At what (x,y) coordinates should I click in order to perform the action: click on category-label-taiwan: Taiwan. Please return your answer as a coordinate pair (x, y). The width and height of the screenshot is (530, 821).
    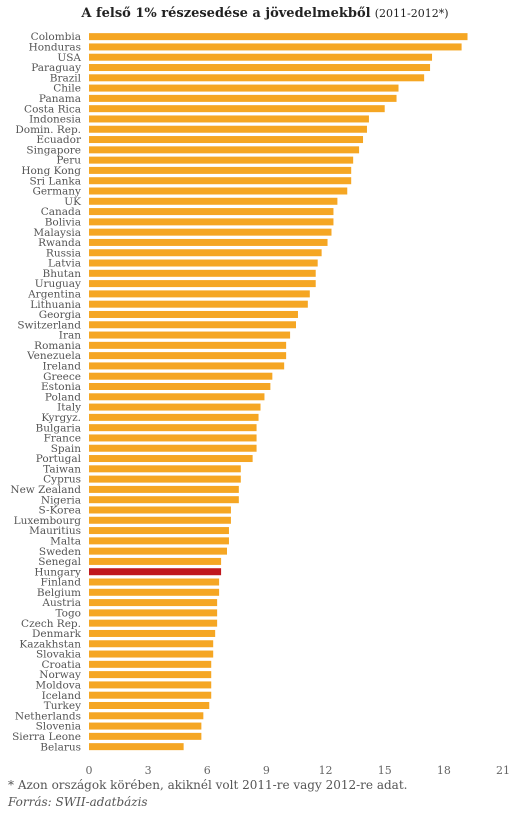
    Looking at the image, I should click on (62, 469).